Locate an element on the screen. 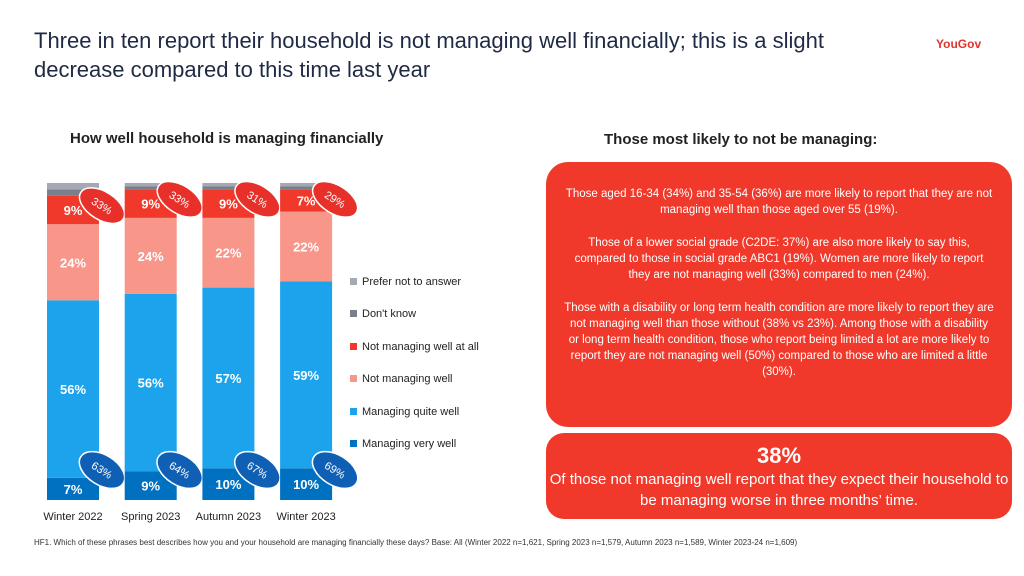 Image resolution: width=1024 pixels, height=576 pixels. legend-item-managing-very-well: Managing very well is located at coordinates (414, 454).